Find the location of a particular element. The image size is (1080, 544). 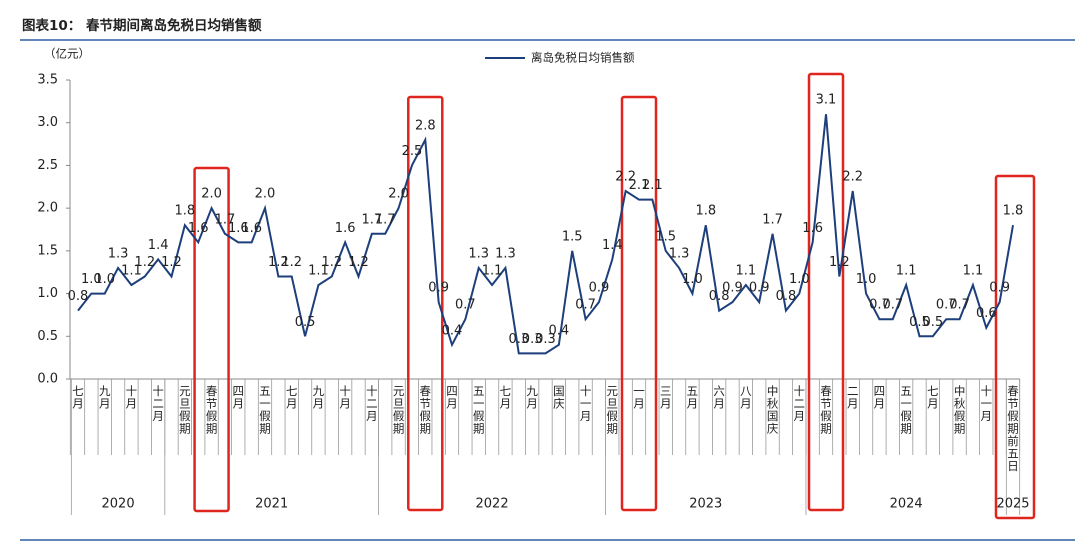

y-tick-label: 3.5 is located at coordinates (47, 80).